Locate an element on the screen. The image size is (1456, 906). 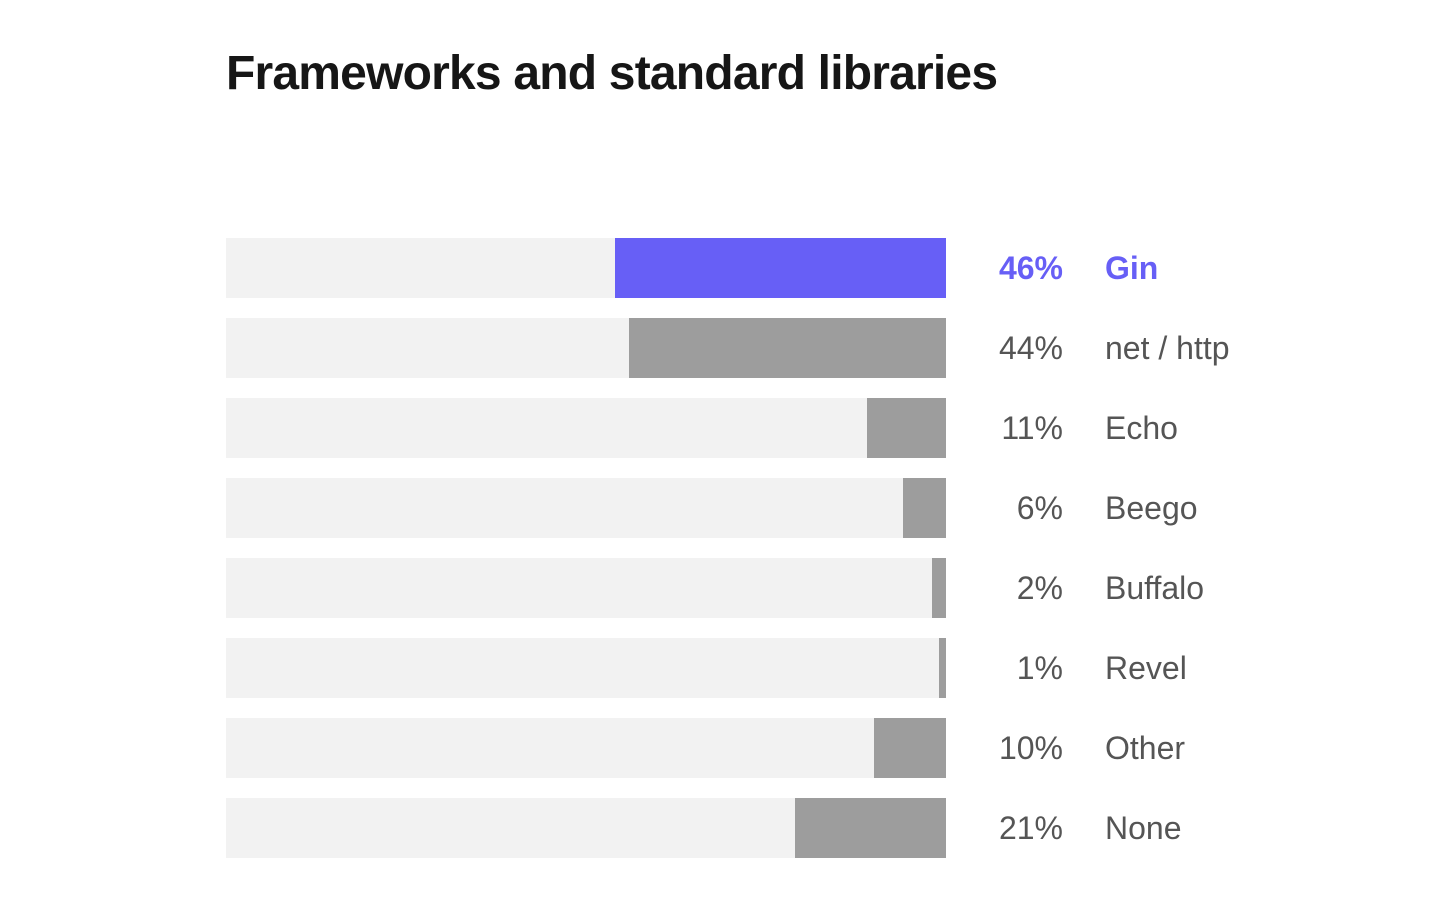
category-label: Revel is located at coordinates (1146, 668).